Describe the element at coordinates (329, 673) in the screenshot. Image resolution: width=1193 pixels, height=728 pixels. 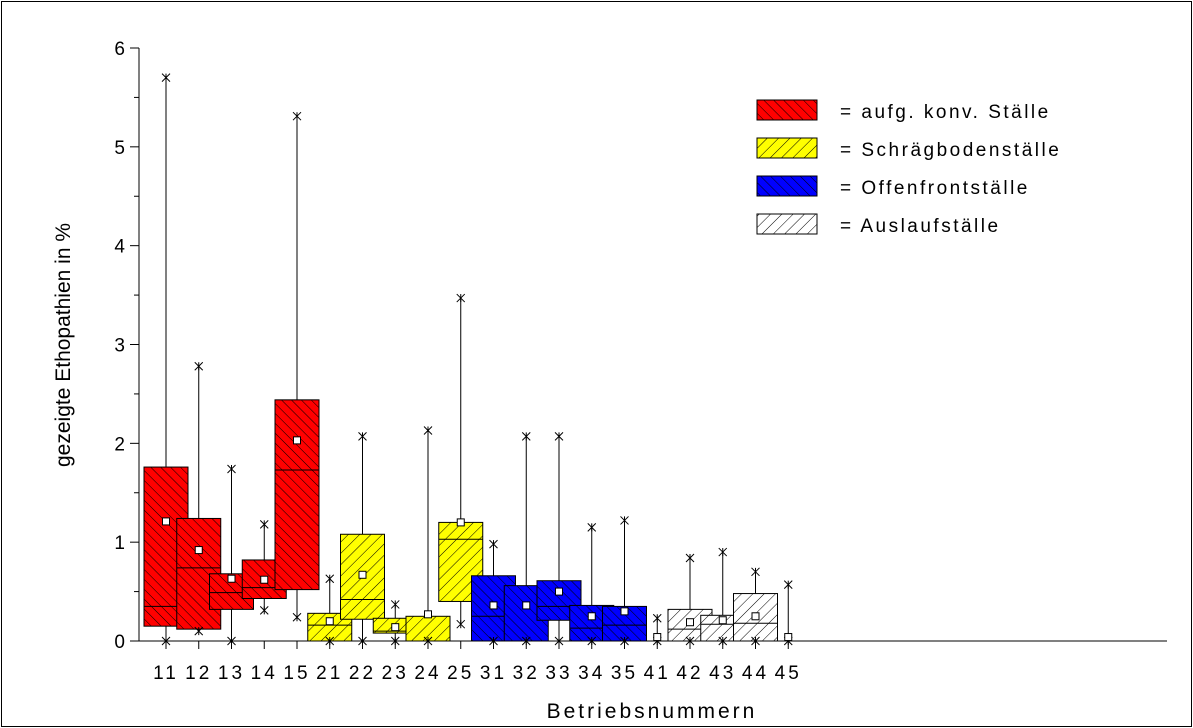
I see `x-tick-label: 21` at that location.